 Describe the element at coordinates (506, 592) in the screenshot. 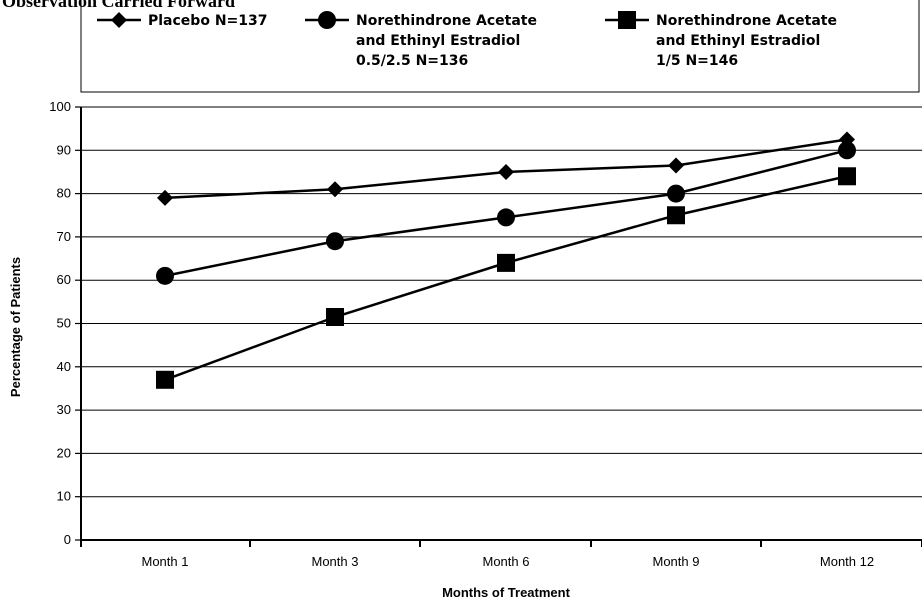

I see `x-axis-label: Months of Treatment` at that location.